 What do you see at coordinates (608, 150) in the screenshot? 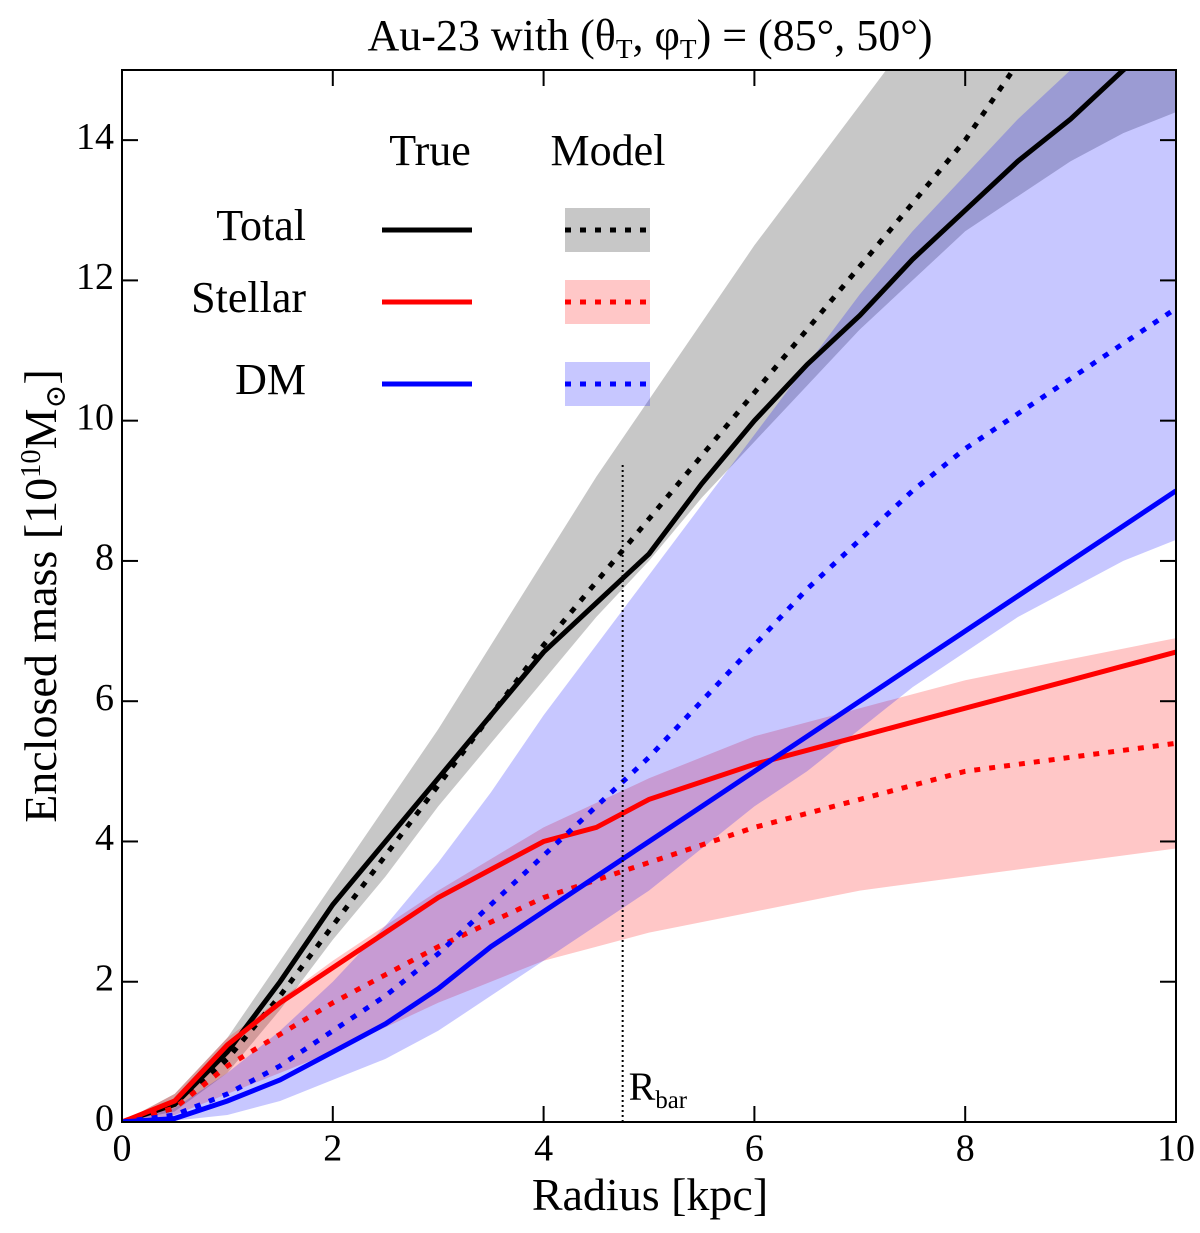
I see `legend-header: Model` at bounding box center [608, 150].